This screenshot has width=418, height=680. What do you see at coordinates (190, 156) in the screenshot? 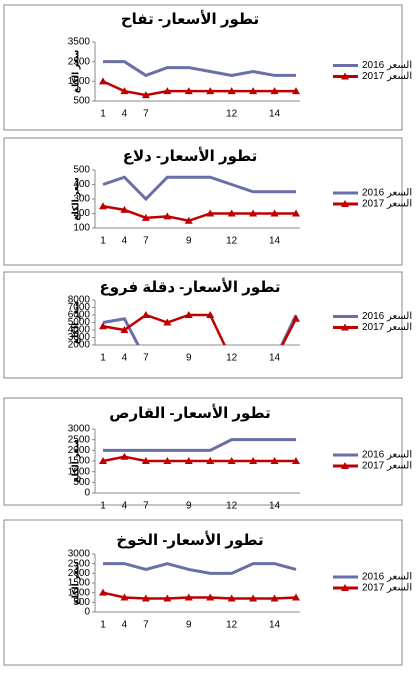
I see `chart-title: تطور الأسعار- دلاع` at bounding box center [190, 156].